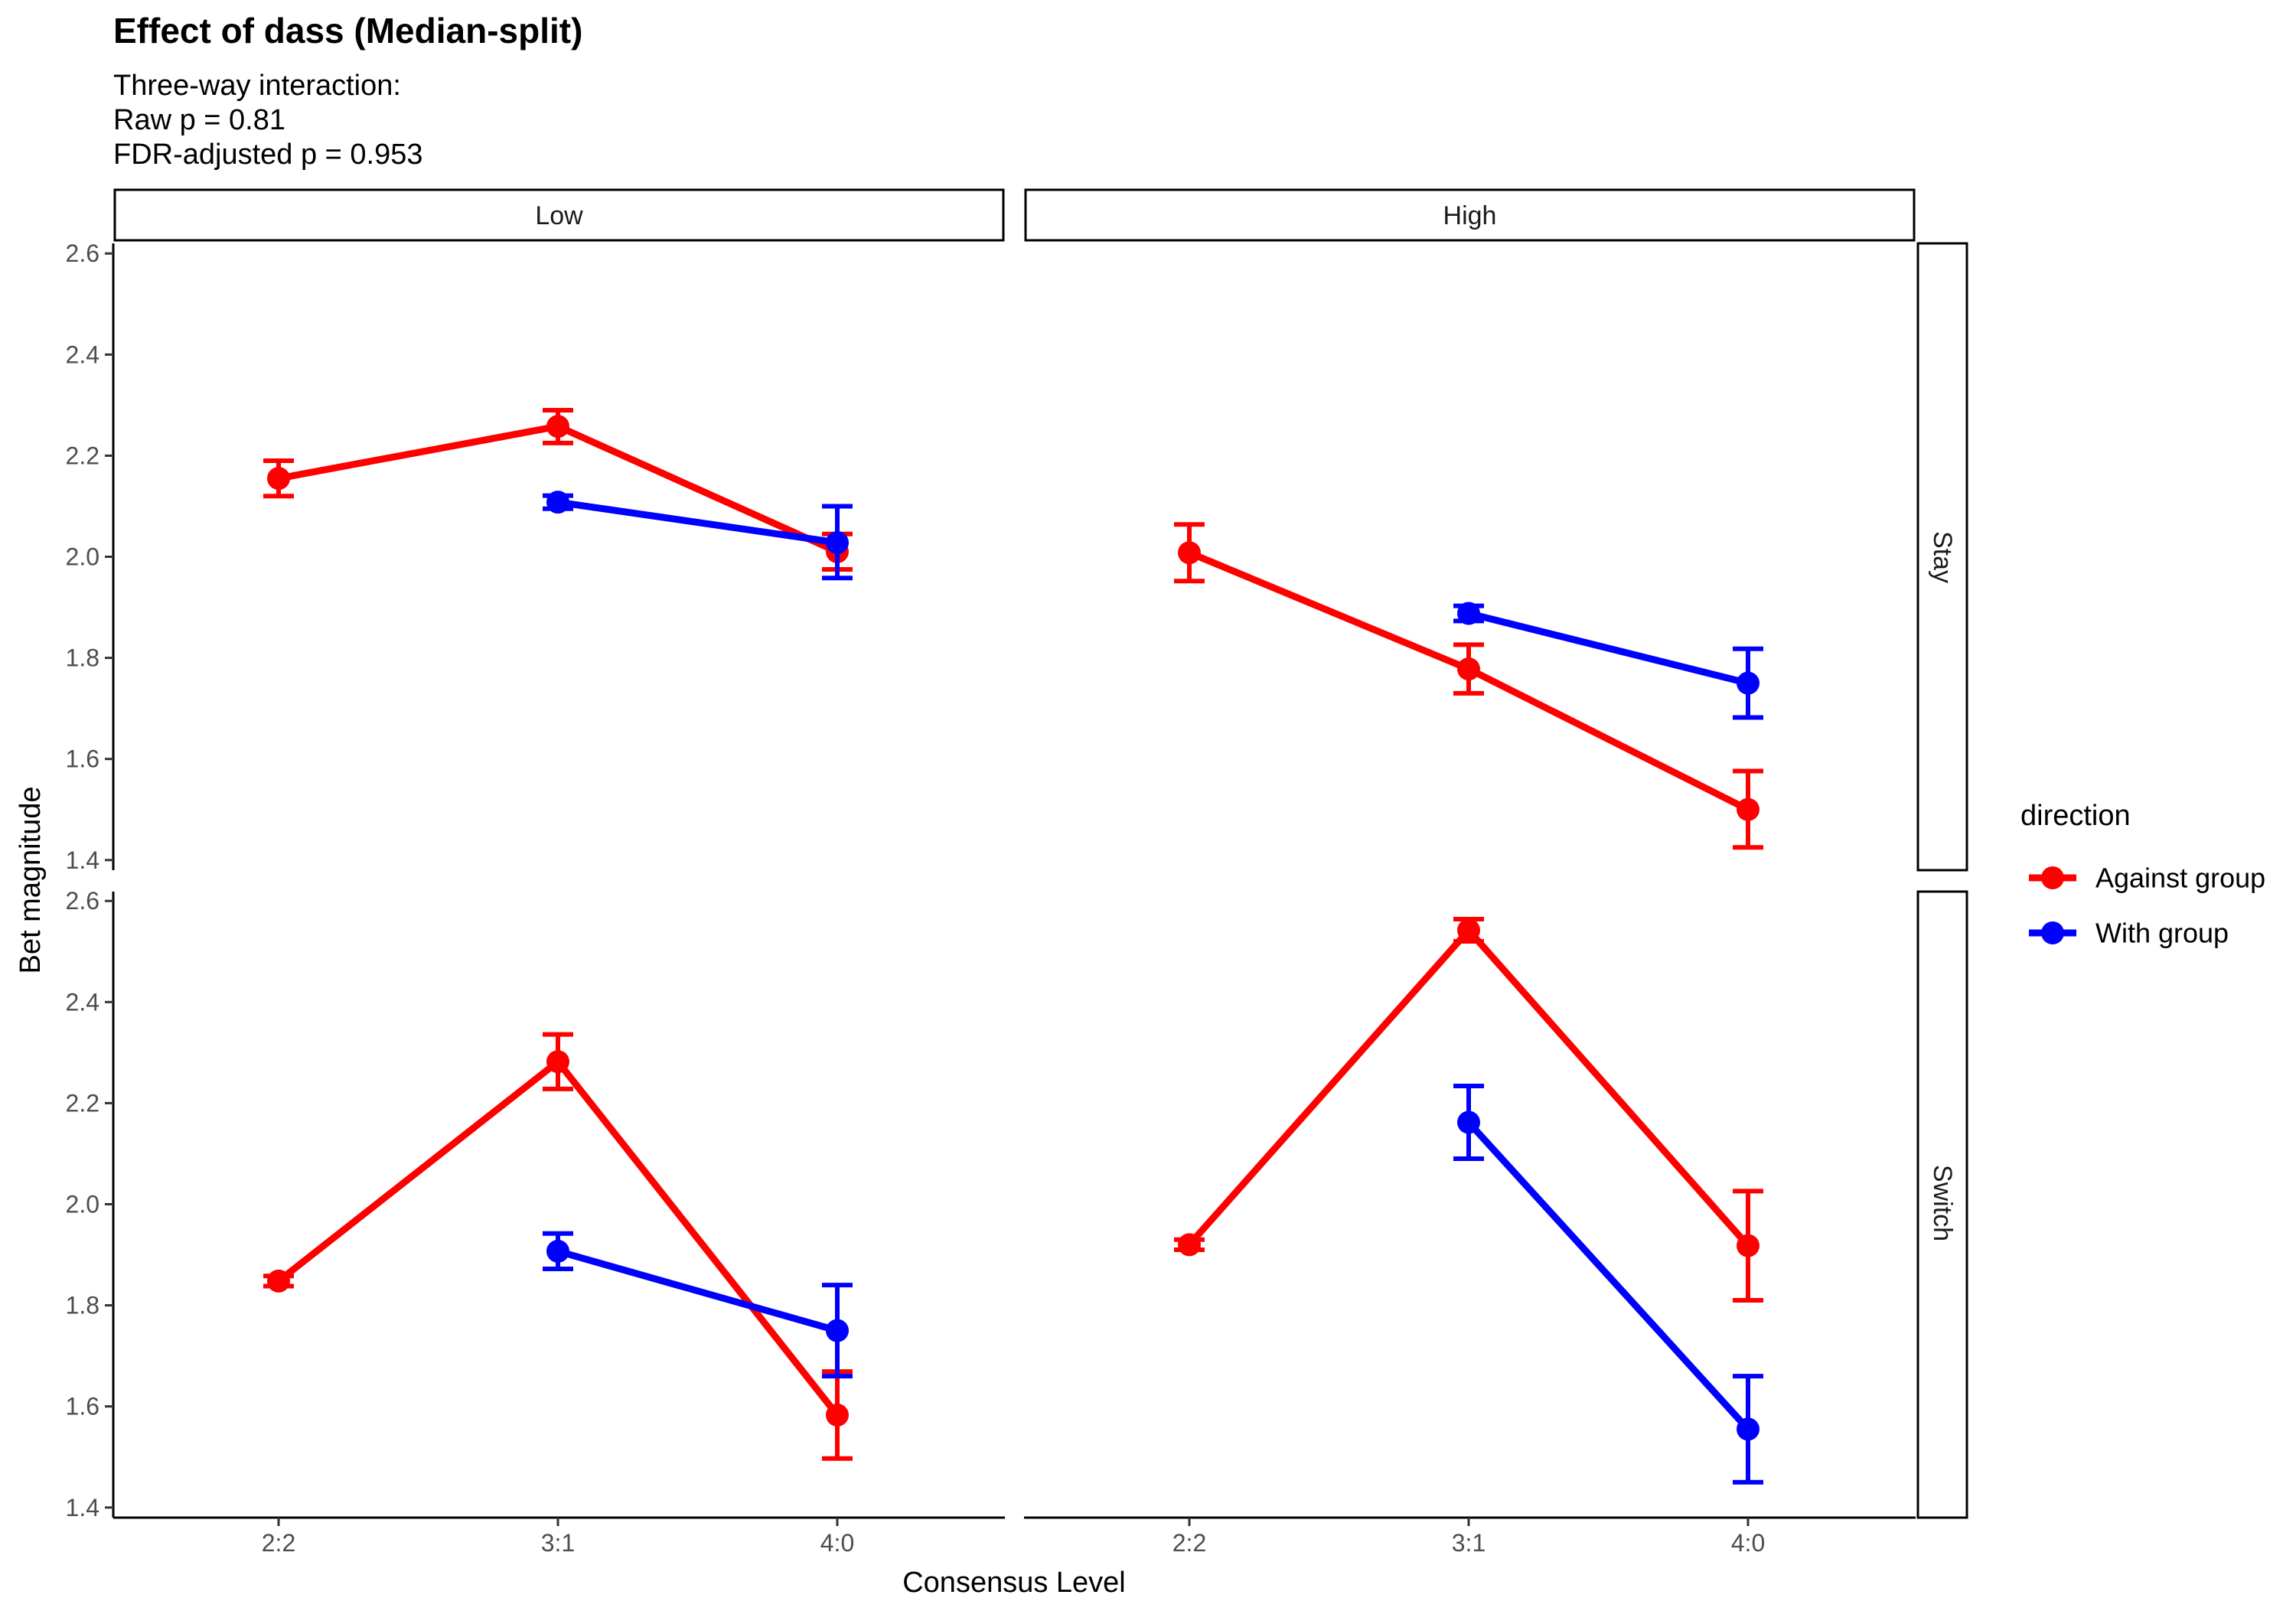 The image size is (2296, 1611). Describe the element at coordinates (268, 155) in the screenshot. I see `chart-subtitle-line: FDR-adjusted p = 0.953` at that location.